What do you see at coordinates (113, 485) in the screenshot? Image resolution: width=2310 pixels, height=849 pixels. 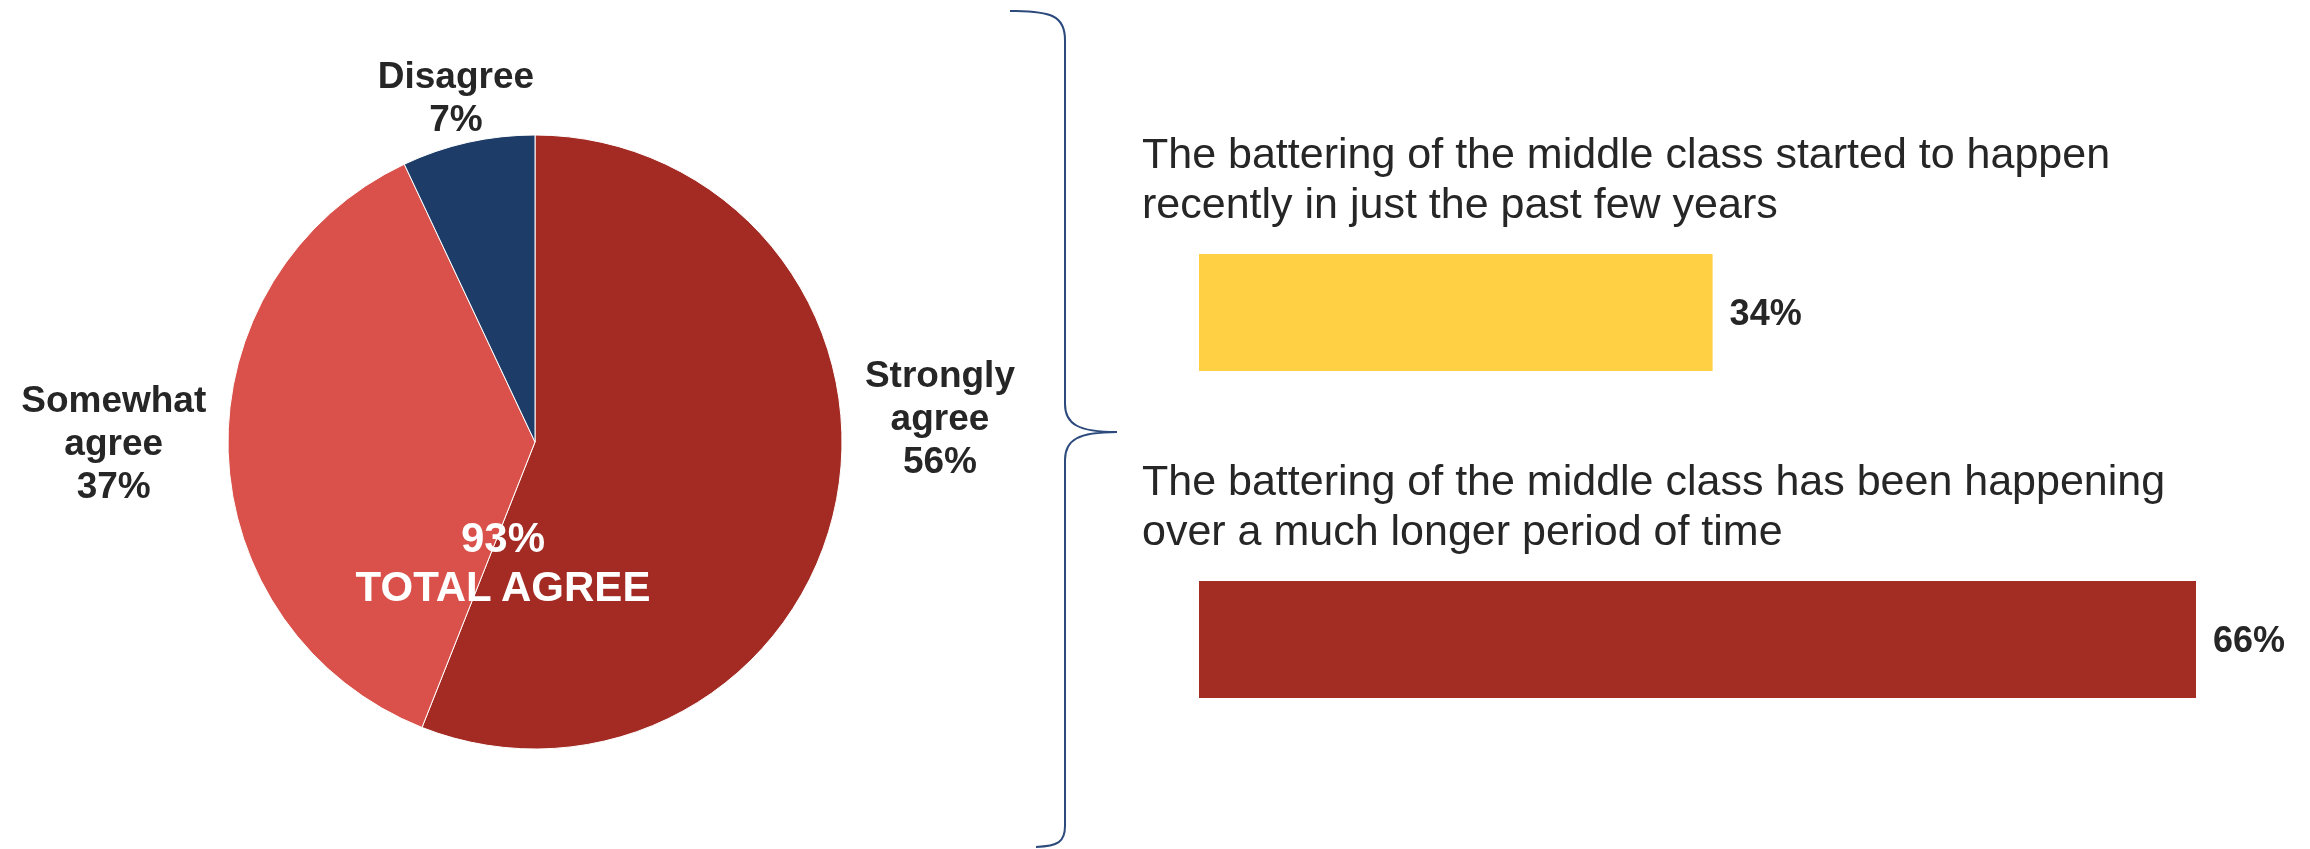 I see `data-label: 37%` at bounding box center [113, 485].